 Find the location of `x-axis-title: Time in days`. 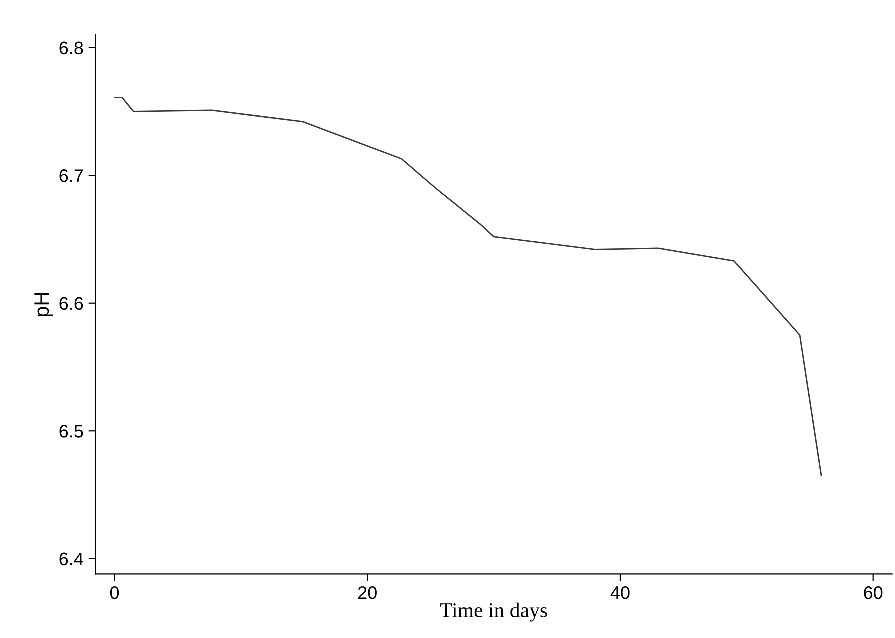

x-axis-title: Time in days is located at coordinates (494, 612).